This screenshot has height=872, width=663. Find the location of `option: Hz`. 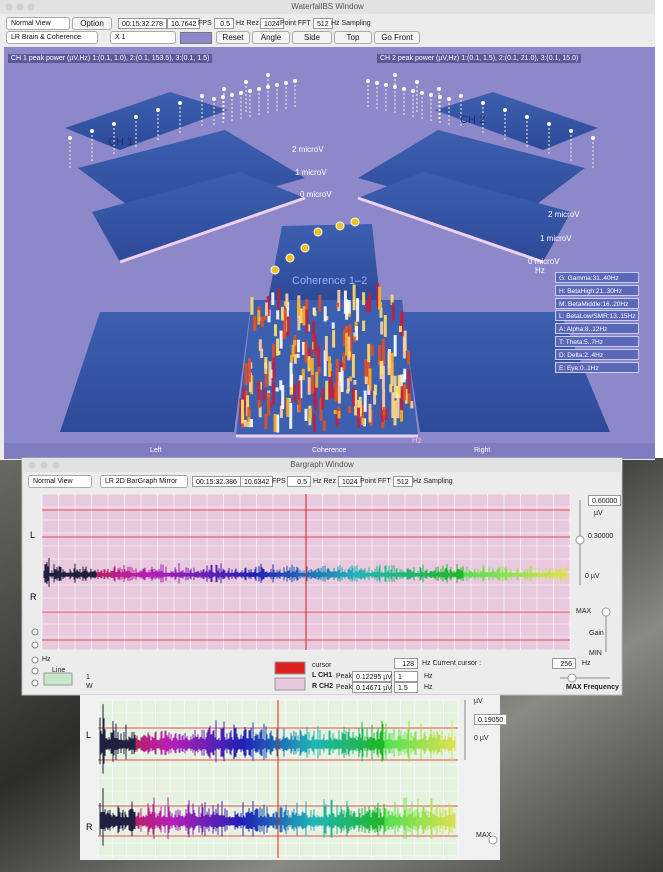

option: Hz is located at coordinates (46, 659).